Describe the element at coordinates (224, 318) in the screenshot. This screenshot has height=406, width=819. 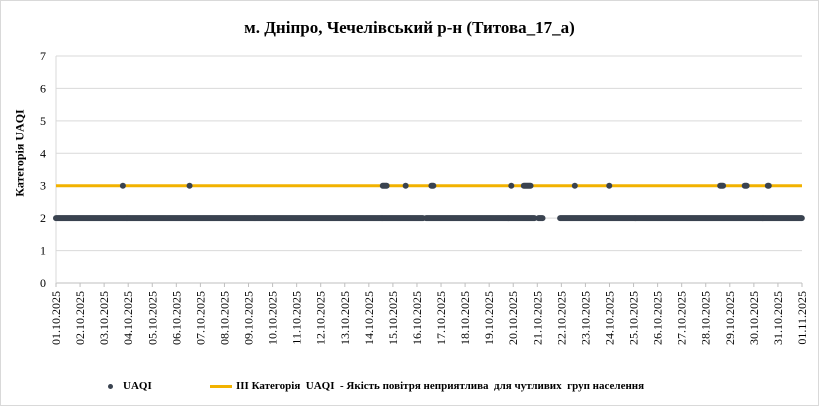
I see `x-tick-label-08.10.2025: 08.10.2025` at that location.